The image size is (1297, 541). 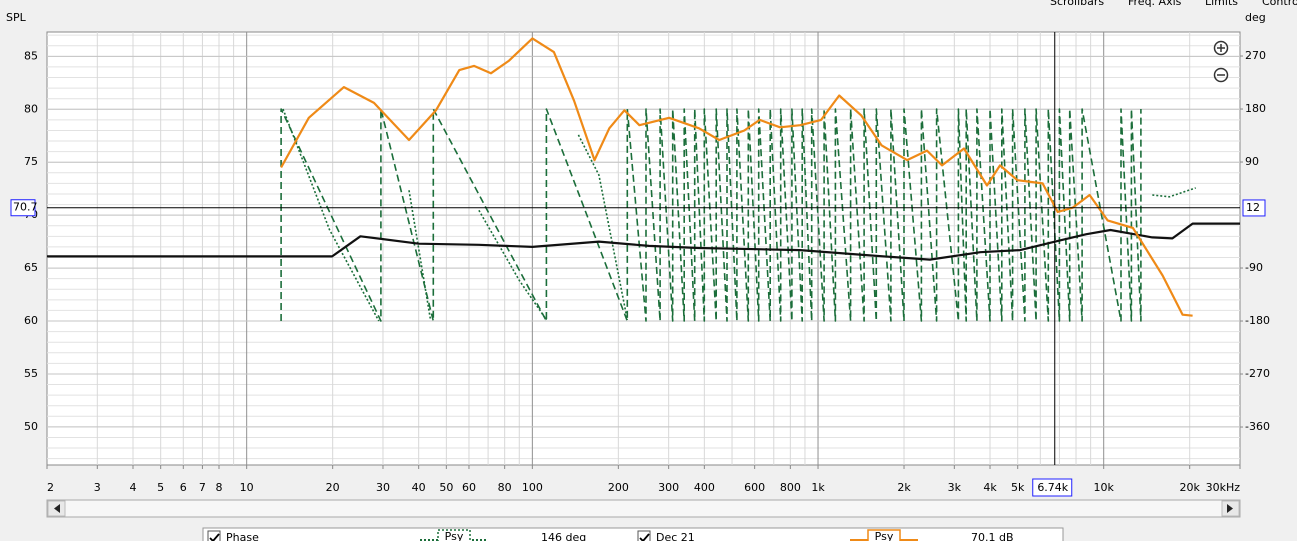 I want to click on x-tick-label: 100, so click(x=532, y=487).